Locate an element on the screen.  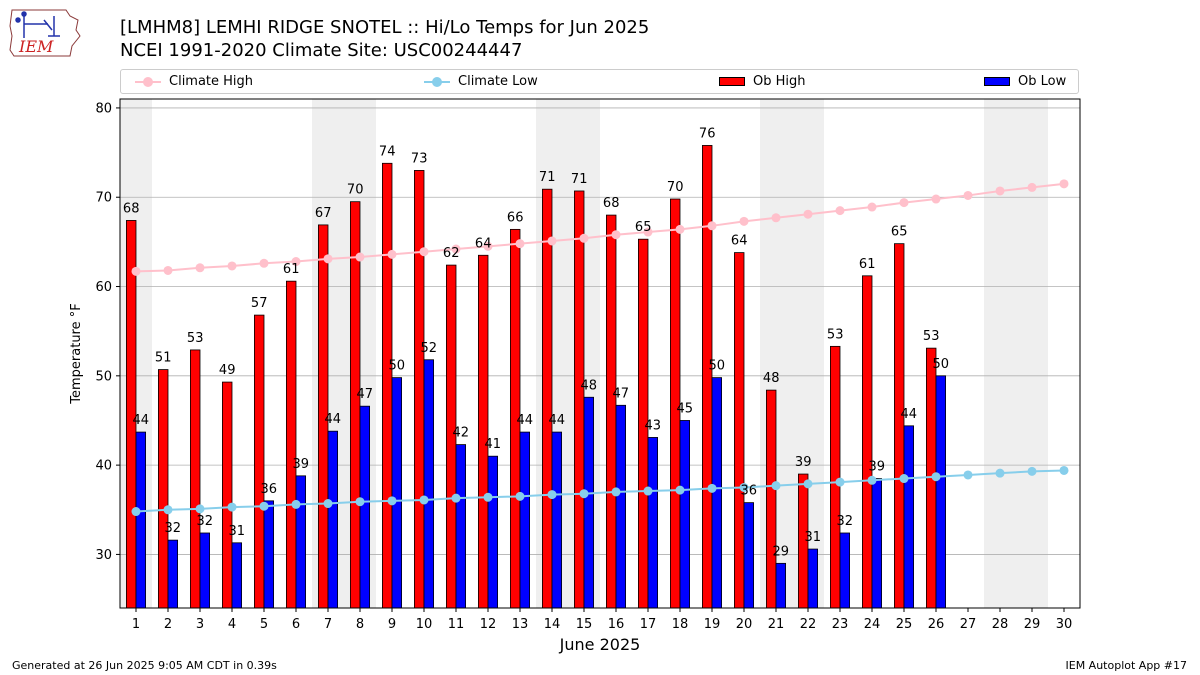
x-tick-label: 13 is located at coordinates (520, 624).